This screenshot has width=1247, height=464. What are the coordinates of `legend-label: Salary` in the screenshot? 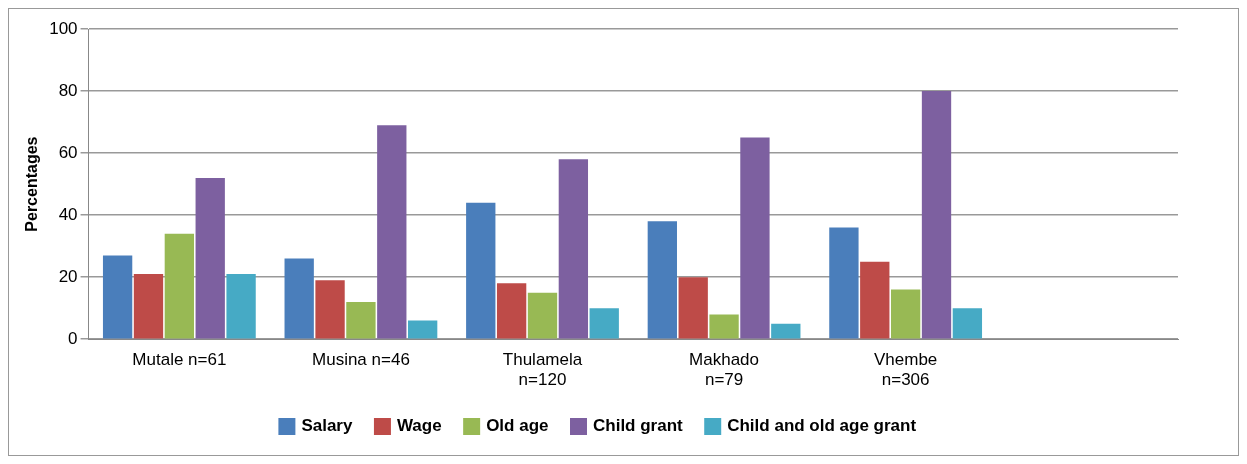 It's located at (327, 426).